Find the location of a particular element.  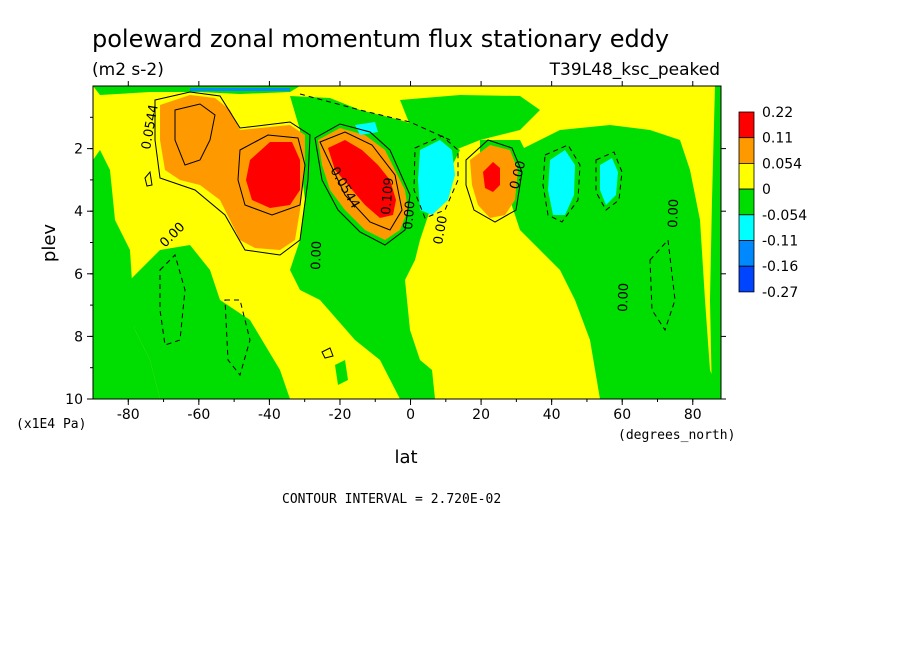

contour-interval: CONTOUR INTERVAL = 2.720E-02 is located at coordinates (391, 499).